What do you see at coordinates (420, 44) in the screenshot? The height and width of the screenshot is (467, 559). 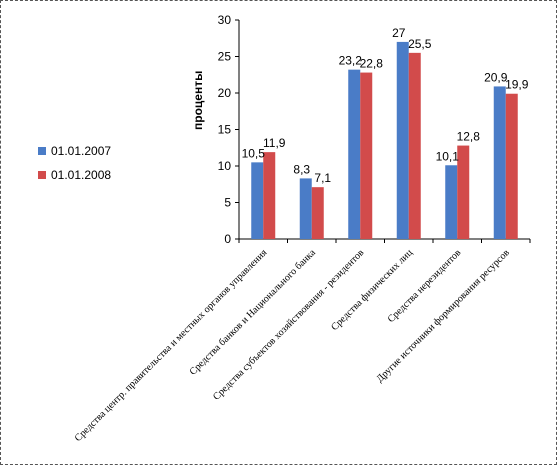 I see `data-label: 25,5` at bounding box center [420, 44].